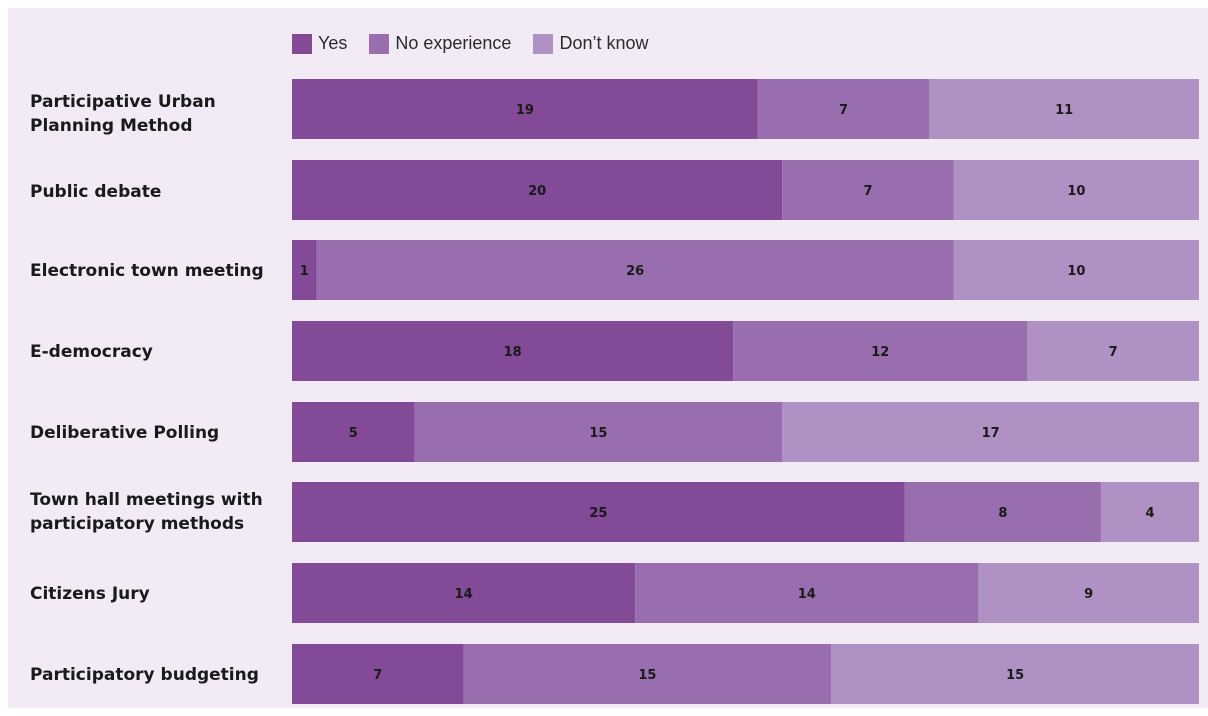 The image size is (1208, 716). I want to click on data-label-no-experience-2: 26, so click(635, 271).